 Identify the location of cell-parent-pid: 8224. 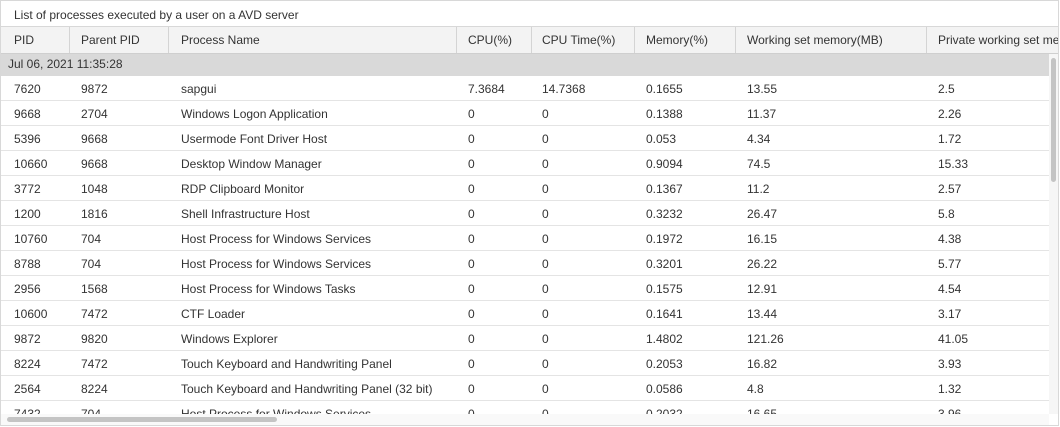
(94, 389).